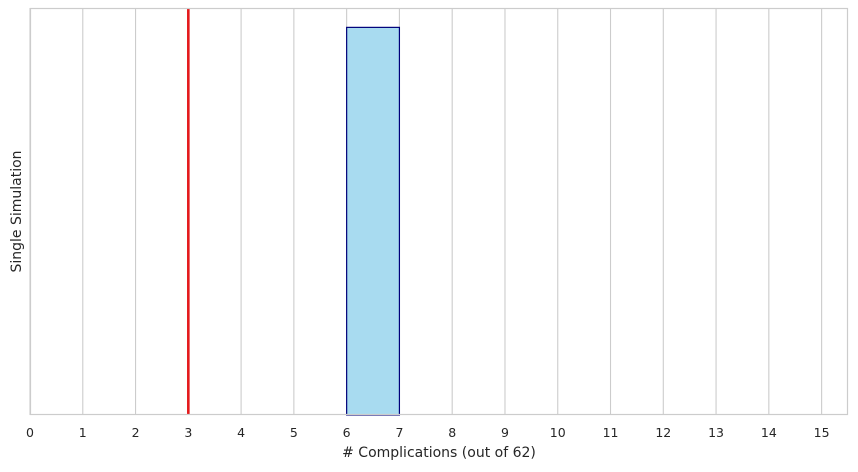 The width and height of the screenshot is (858, 472). I want to click on x-tick-label: 14, so click(769, 432).